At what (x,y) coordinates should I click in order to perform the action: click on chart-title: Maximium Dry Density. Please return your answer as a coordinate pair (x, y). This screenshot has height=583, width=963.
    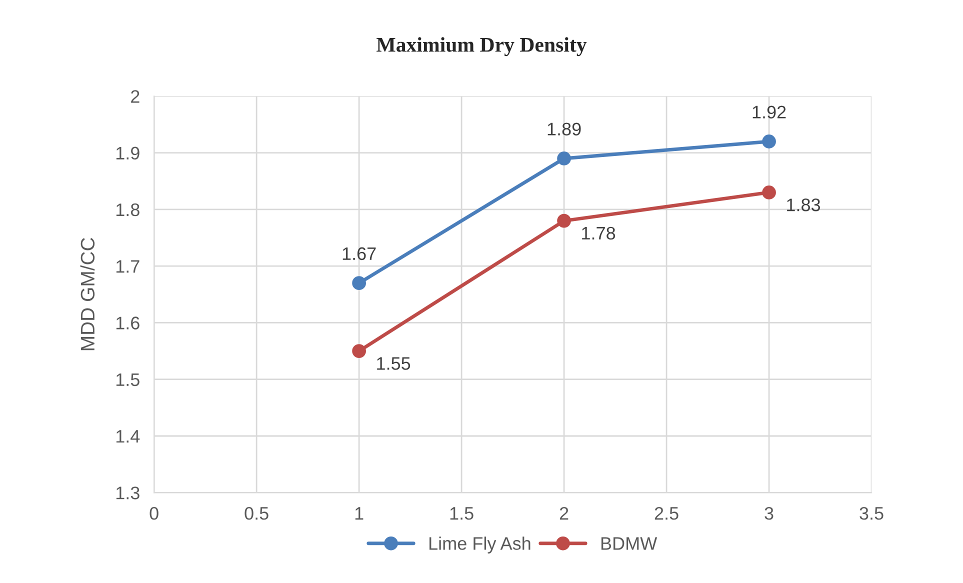
    Looking at the image, I should click on (481, 46).